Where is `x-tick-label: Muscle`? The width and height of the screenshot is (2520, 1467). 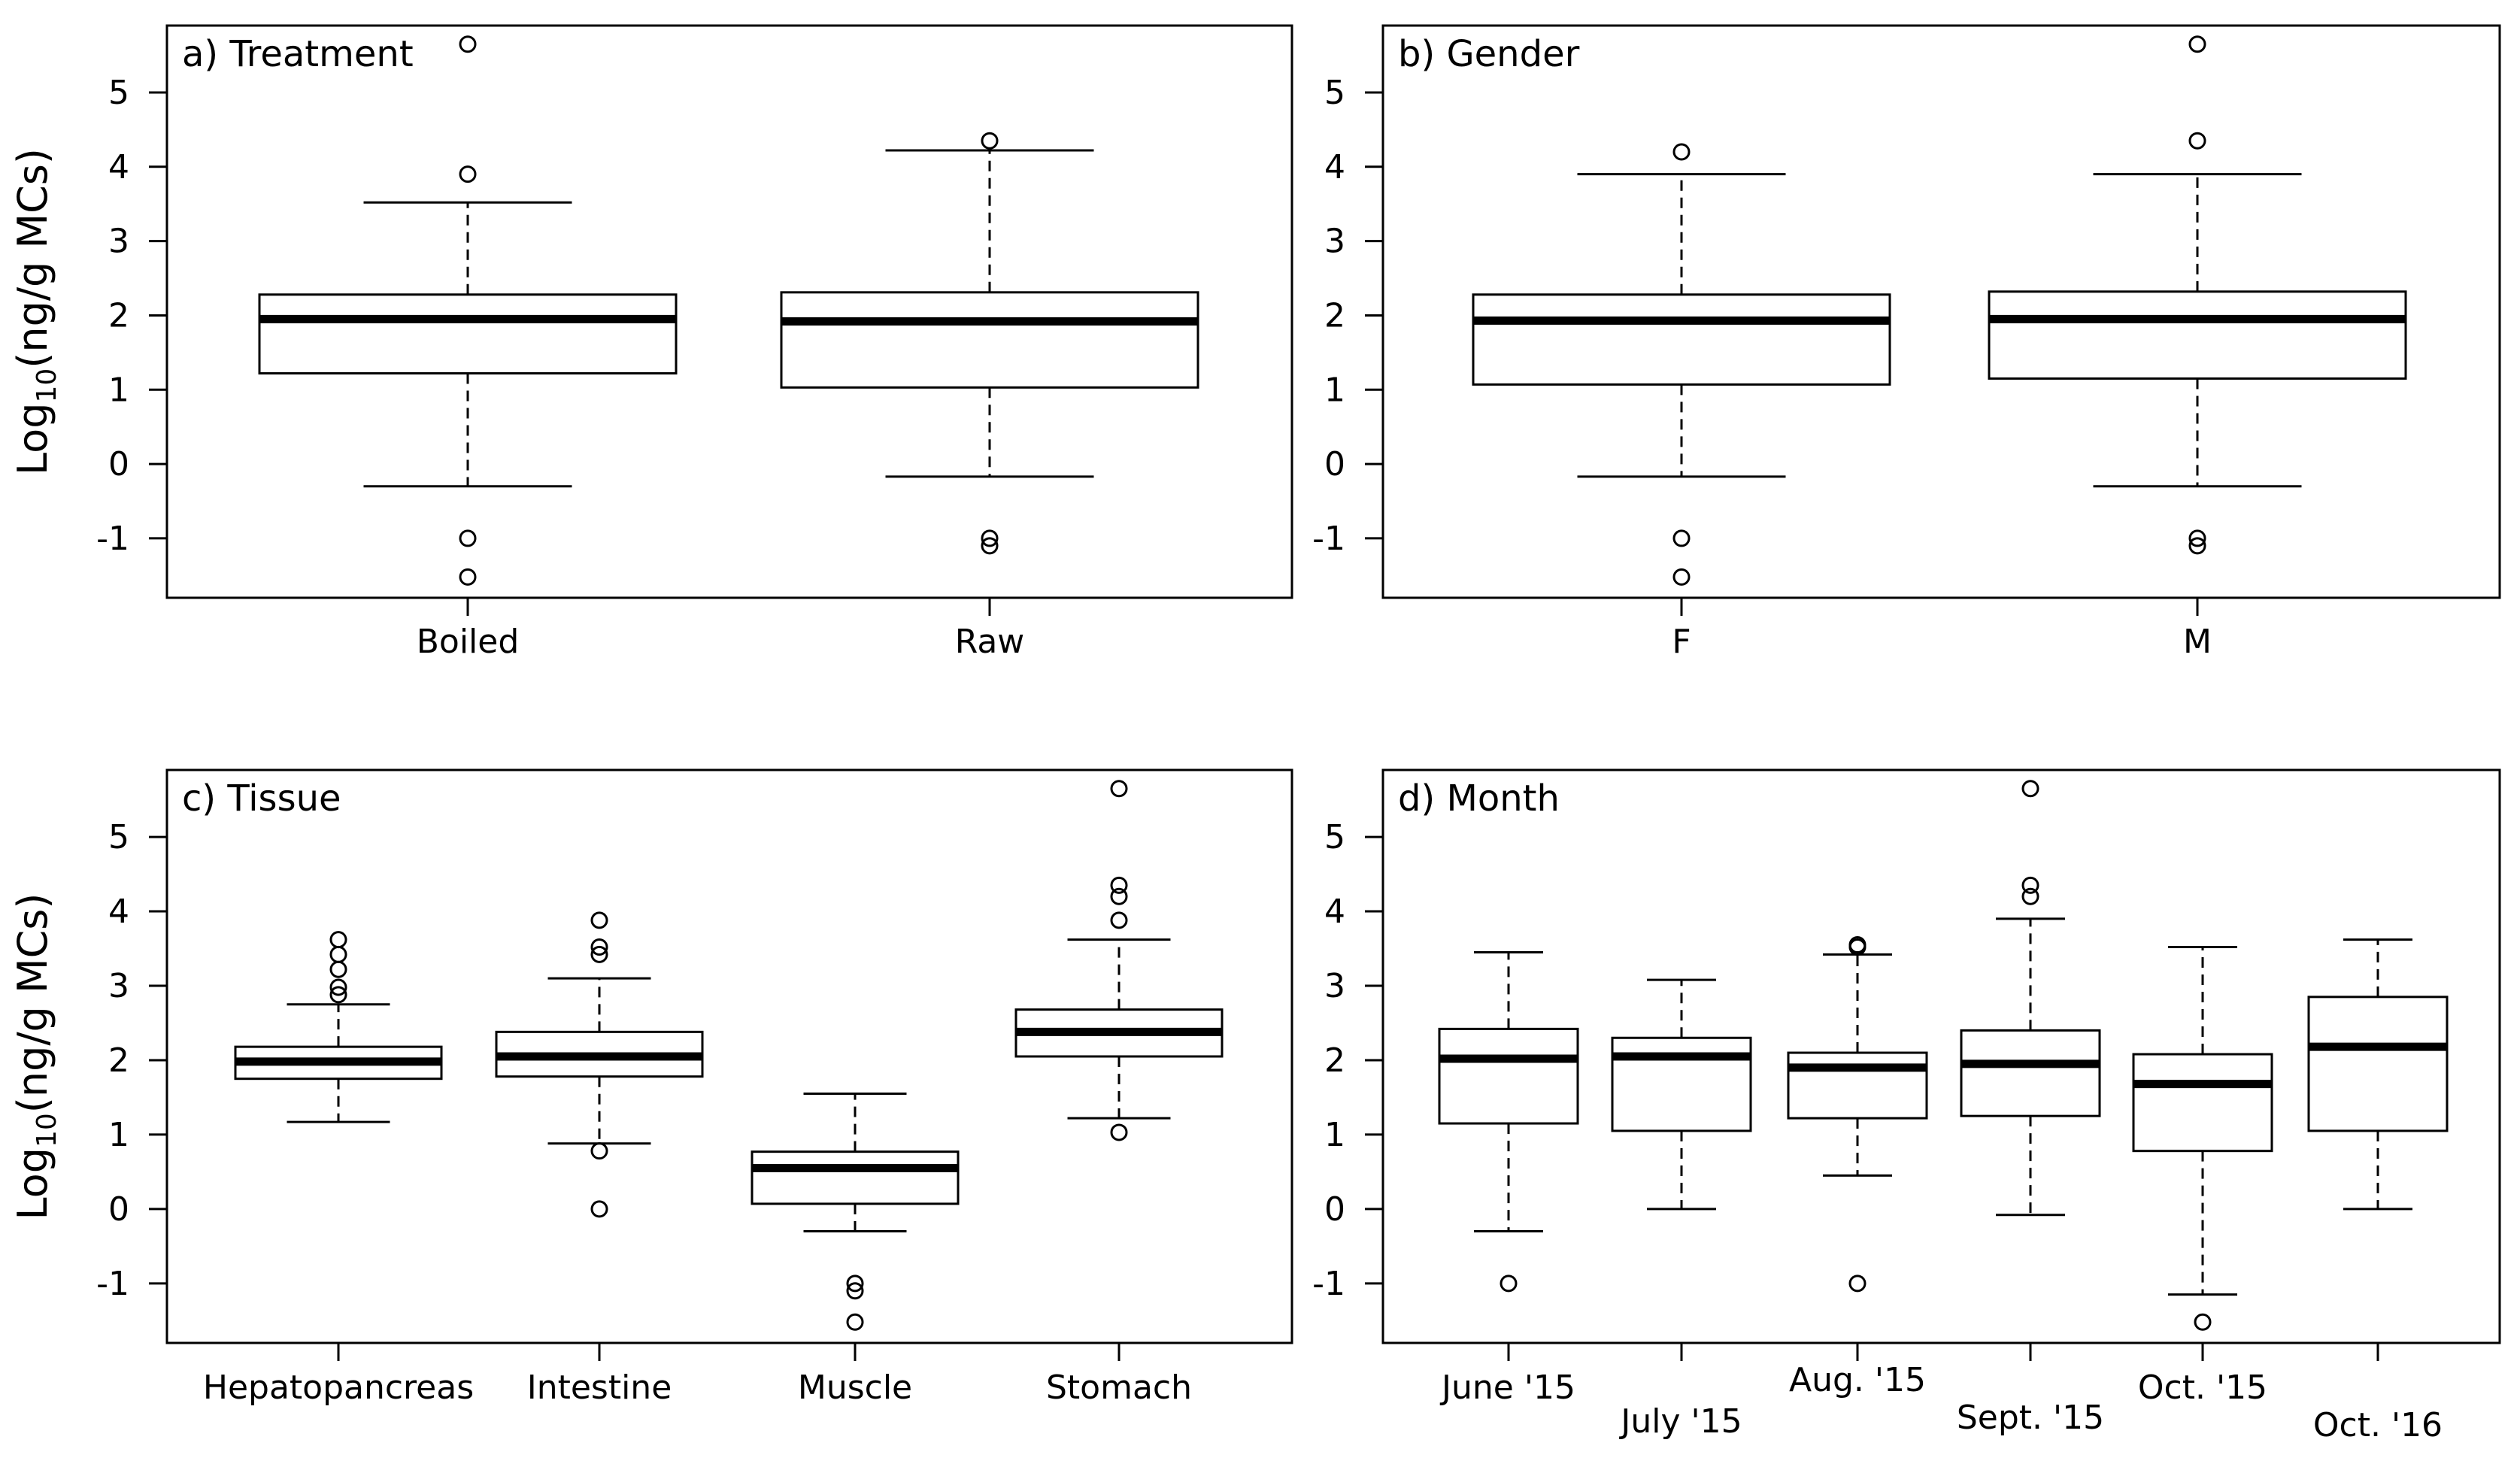 x-tick-label: Muscle is located at coordinates (855, 1388).